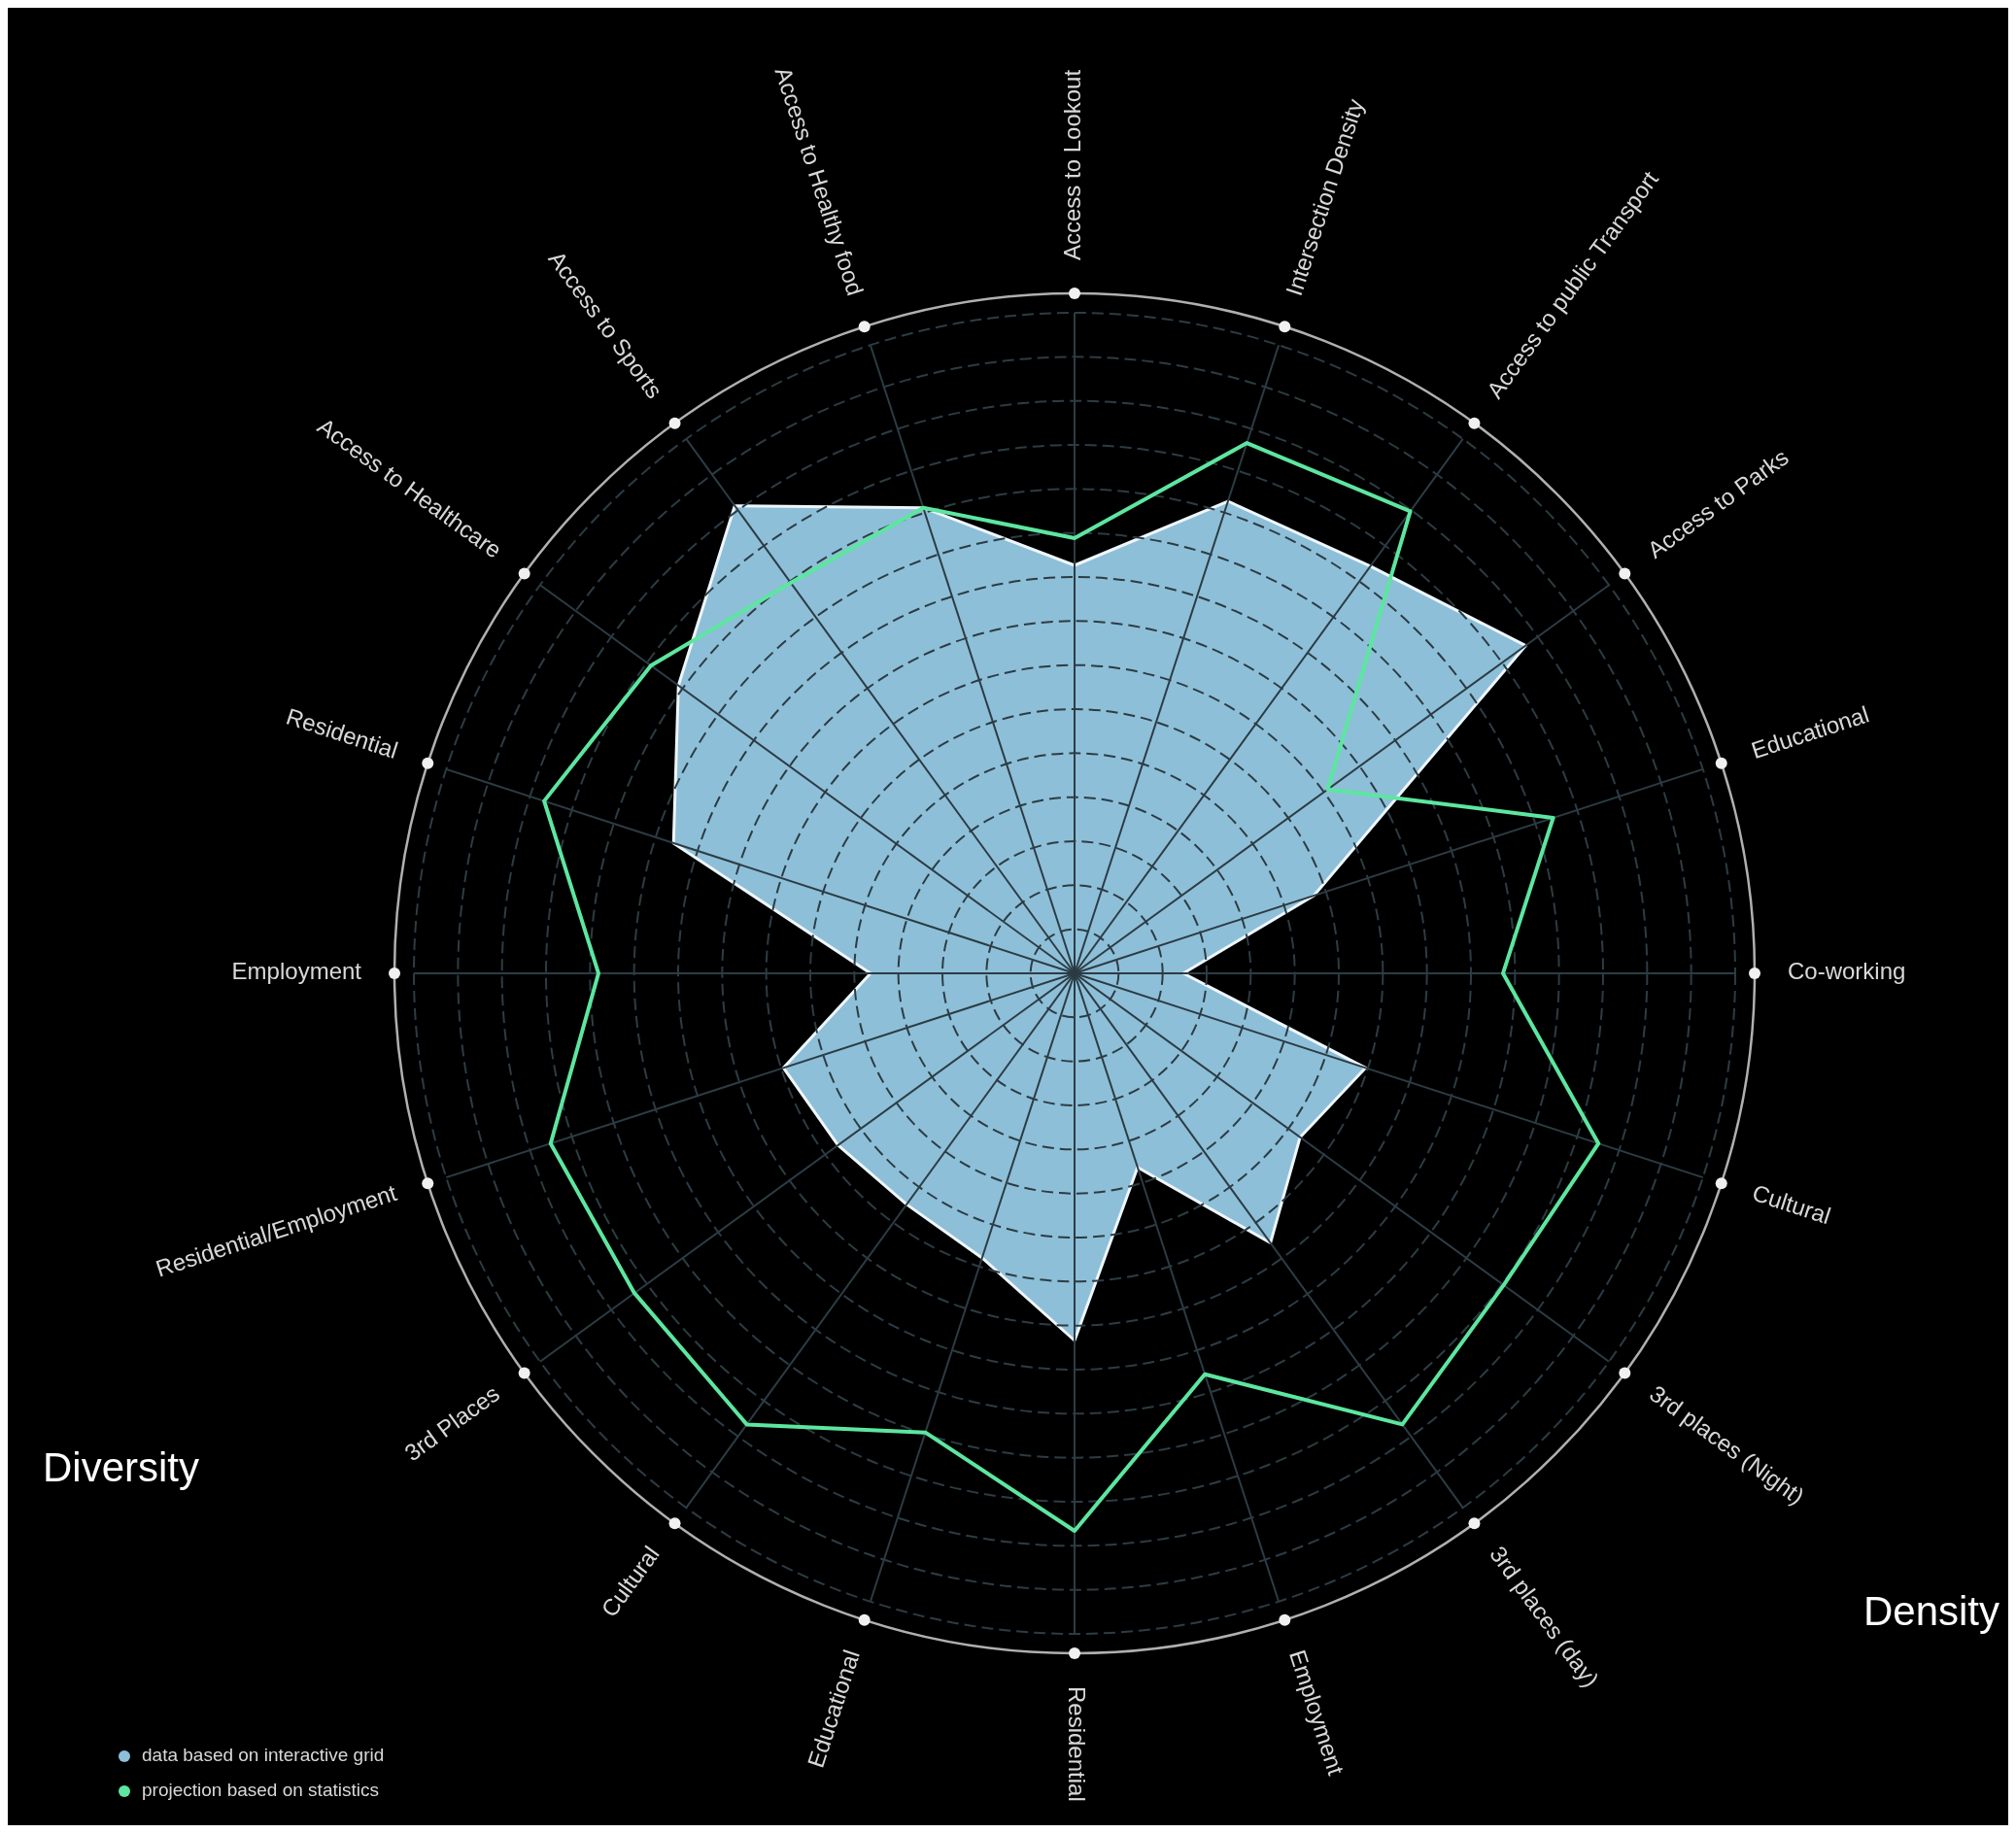 The image size is (2016, 1833). What do you see at coordinates (820, 181) in the screenshot?
I see `spoke-label: Access to Healthy food` at bounding box center [820, 181].